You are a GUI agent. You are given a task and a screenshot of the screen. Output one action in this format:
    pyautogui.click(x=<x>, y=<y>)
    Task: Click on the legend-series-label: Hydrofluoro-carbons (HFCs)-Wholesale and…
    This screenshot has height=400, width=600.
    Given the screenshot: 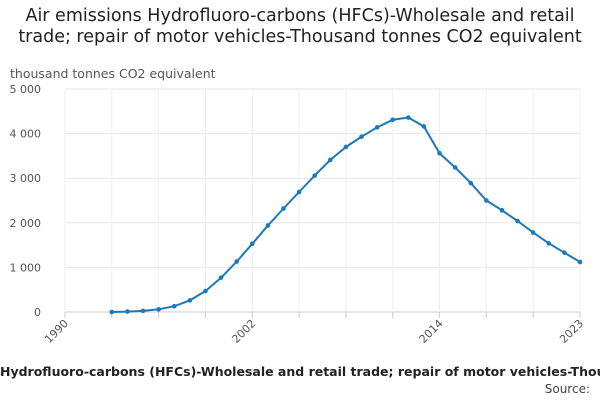 What is the action you would take?
    pyautogui.click(x=300, y=371)
    